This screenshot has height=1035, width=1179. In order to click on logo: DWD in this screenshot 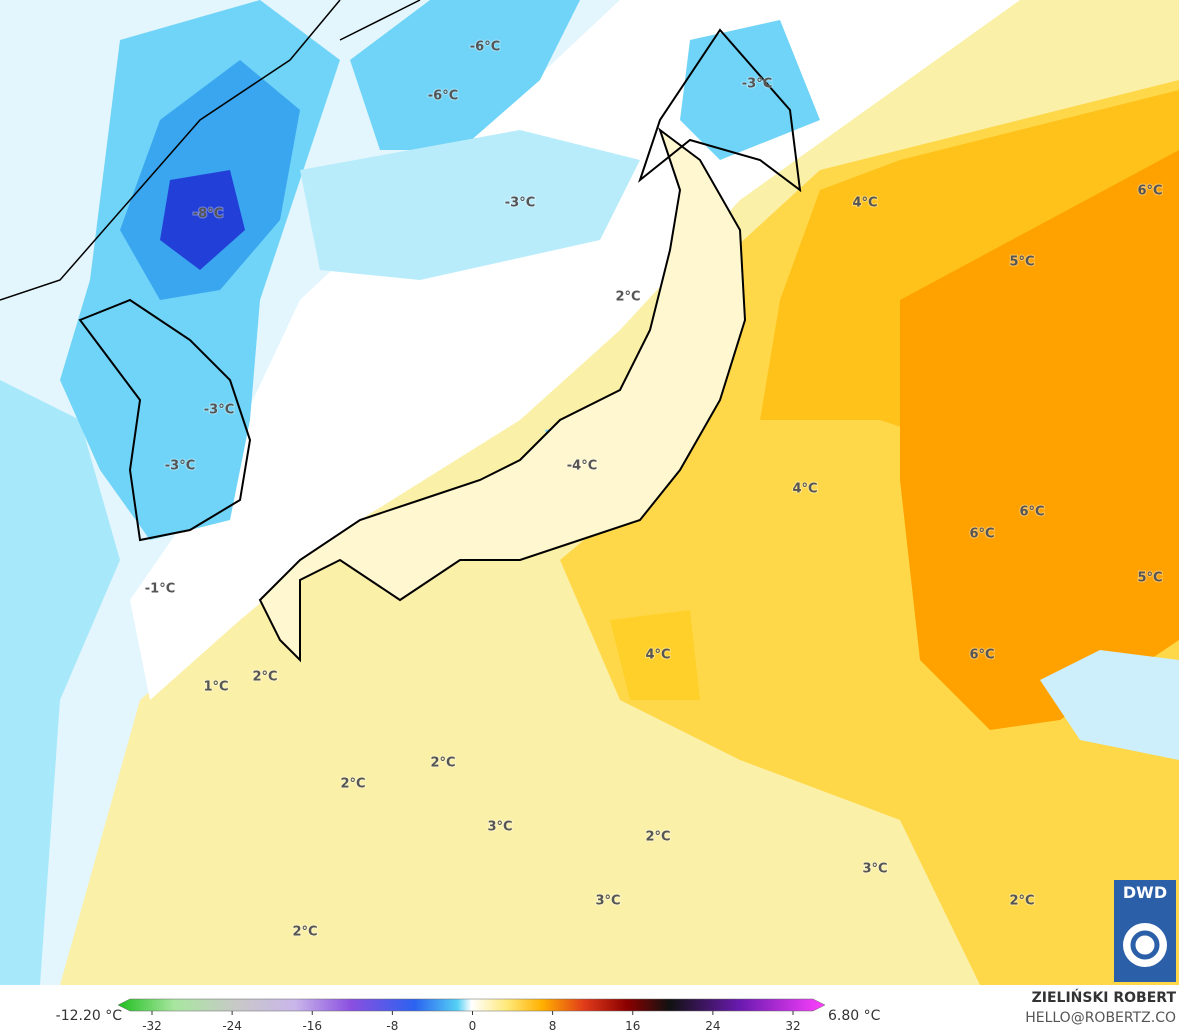, I will do `click(1145, 892)`.